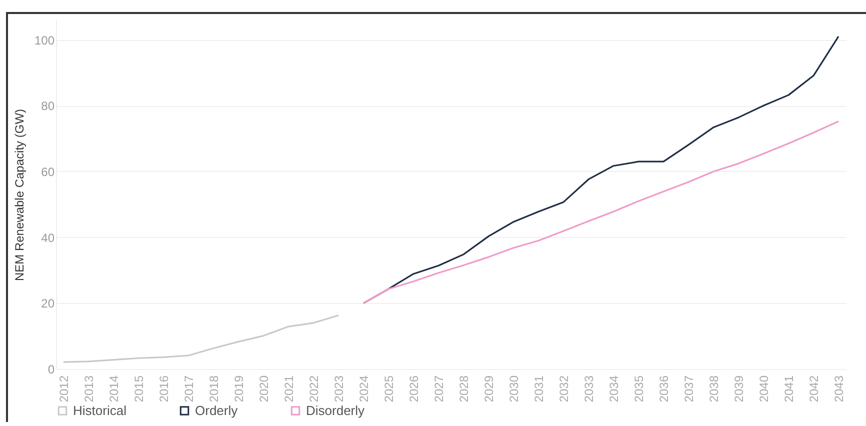 The image size is (866, 426). What do you see at coordinates (689, 388) in the screenshot?
I see `x-tick-label: 2037` at bounding box center [689, 388].